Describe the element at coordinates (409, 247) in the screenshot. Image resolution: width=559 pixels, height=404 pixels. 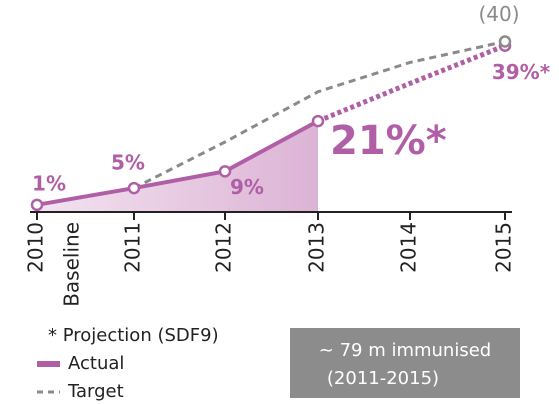
I see `x-tick-label: 2014` at that location.